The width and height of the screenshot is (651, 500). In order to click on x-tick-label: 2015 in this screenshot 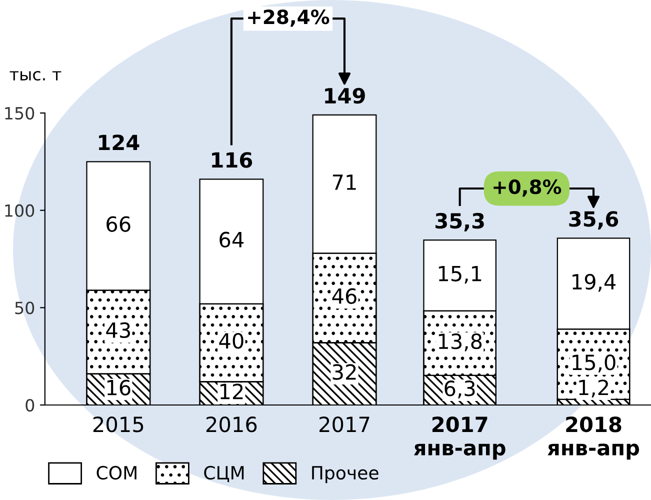, I will do `click(118, 424)`.